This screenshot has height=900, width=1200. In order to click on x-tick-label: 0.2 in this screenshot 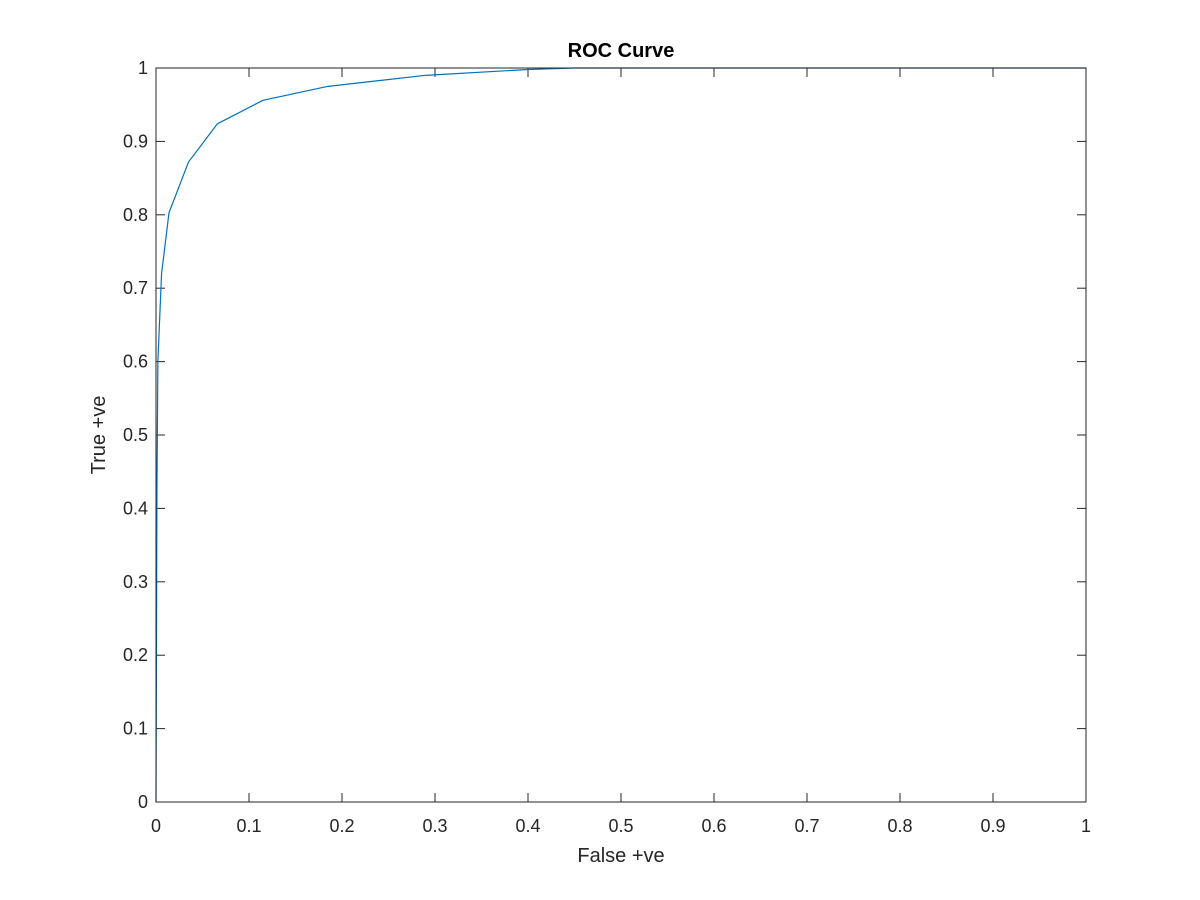, I will do `click(341, 826)`.